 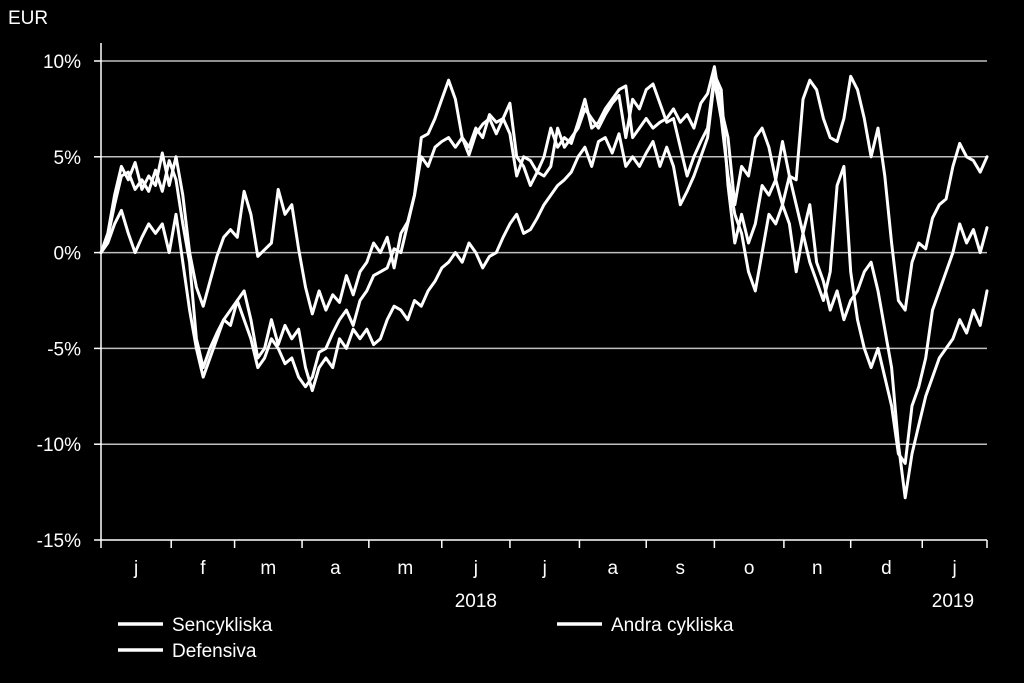 What do you see at coordinates (681, 568) in the screenshot?
I see `month-label: s` at bounding box center [681, 568].